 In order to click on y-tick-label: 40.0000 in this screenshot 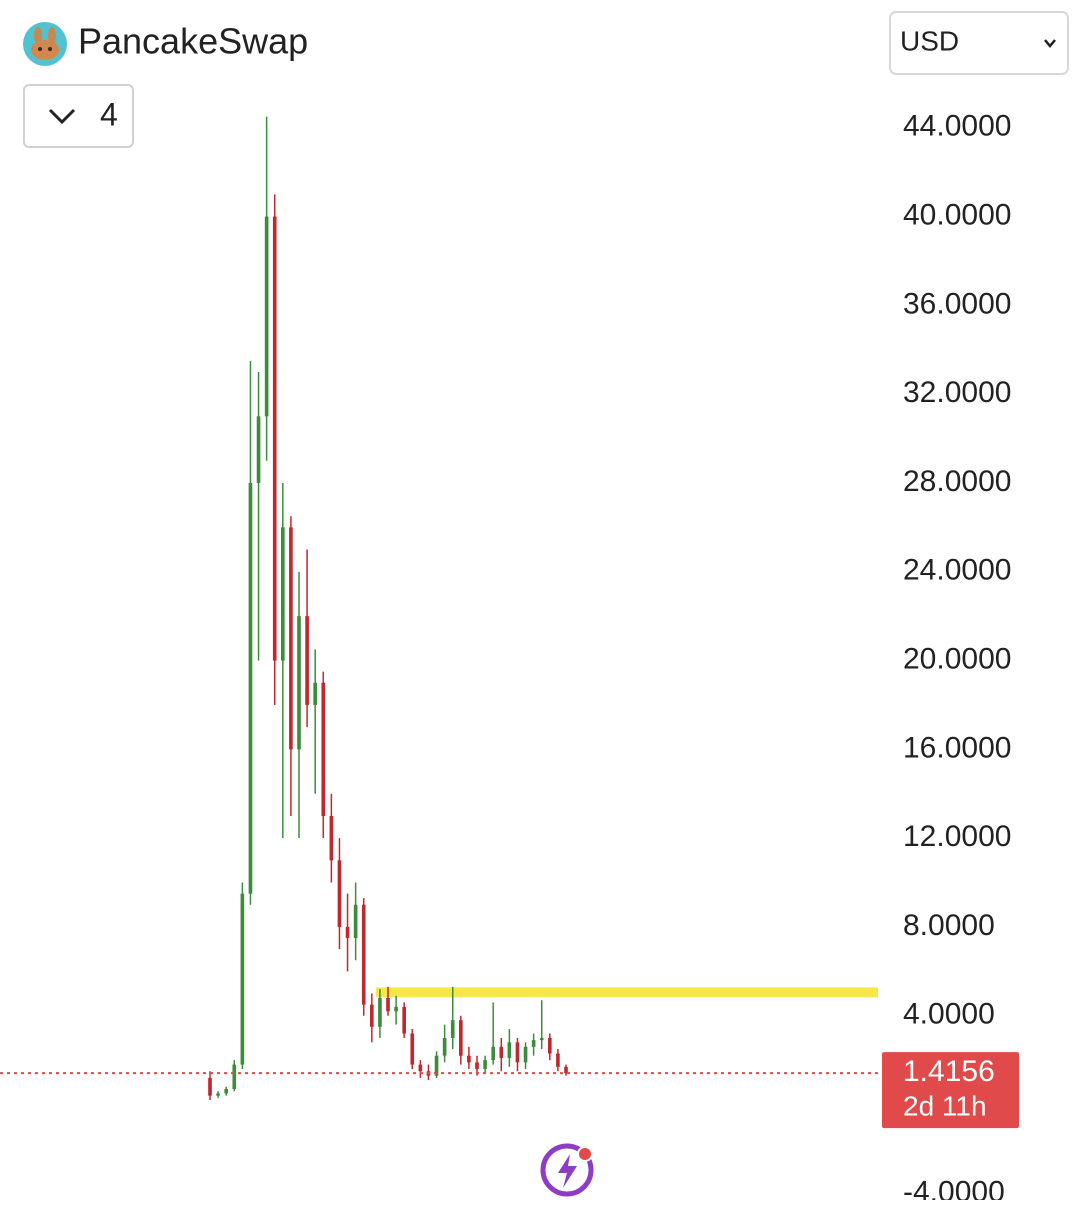, I will do `click(957, 214)`.